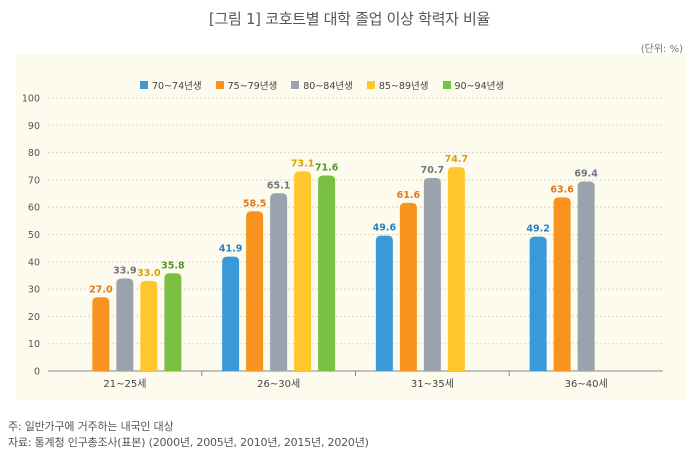 This screenshot has width=699, height=460. I want to click on data-label: 33.0, so click(149, 273).